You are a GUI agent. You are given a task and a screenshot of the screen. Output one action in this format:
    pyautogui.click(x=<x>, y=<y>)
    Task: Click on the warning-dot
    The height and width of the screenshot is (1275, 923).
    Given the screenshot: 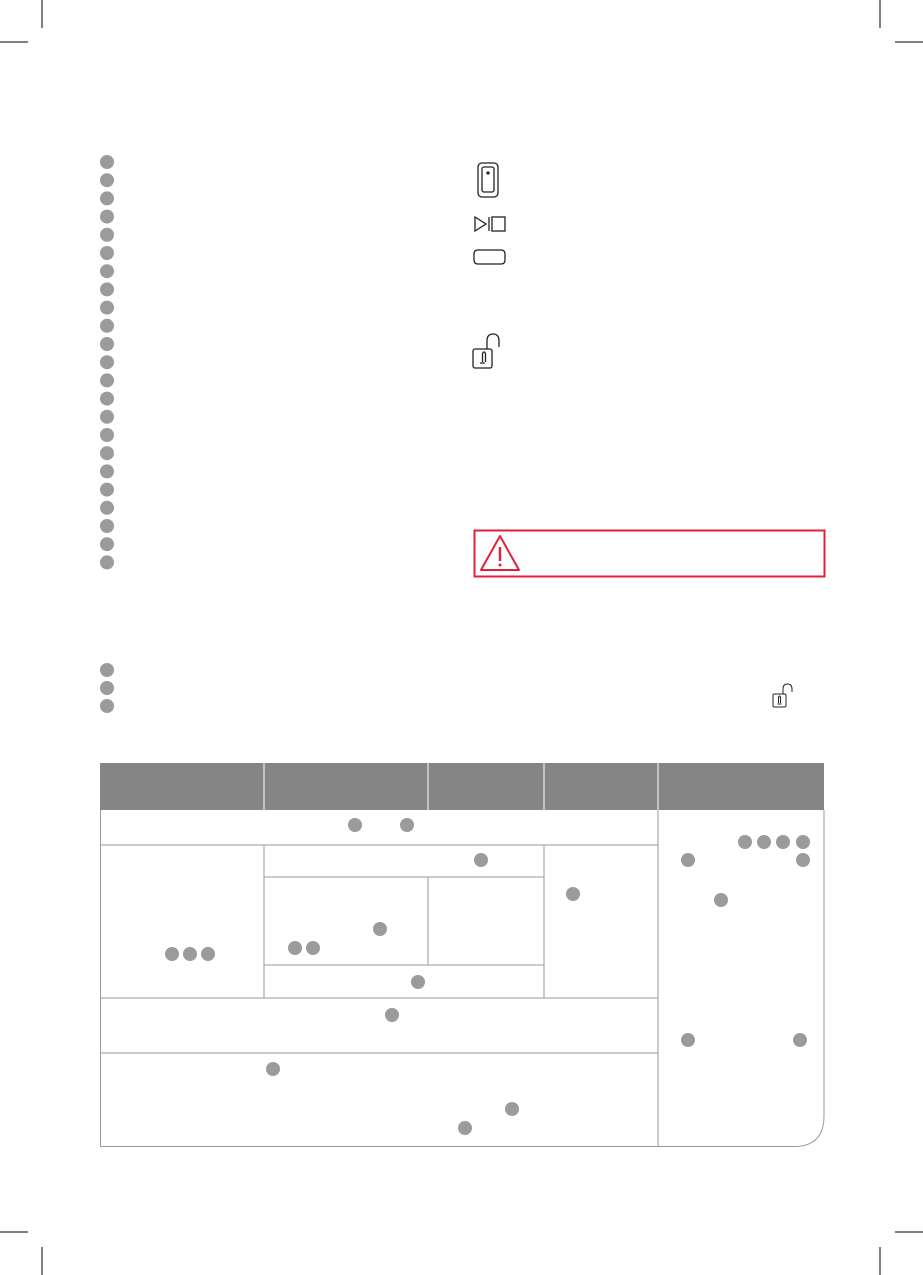 What is the action you would take?
    pyautogui.click(x=500, y=565)
    